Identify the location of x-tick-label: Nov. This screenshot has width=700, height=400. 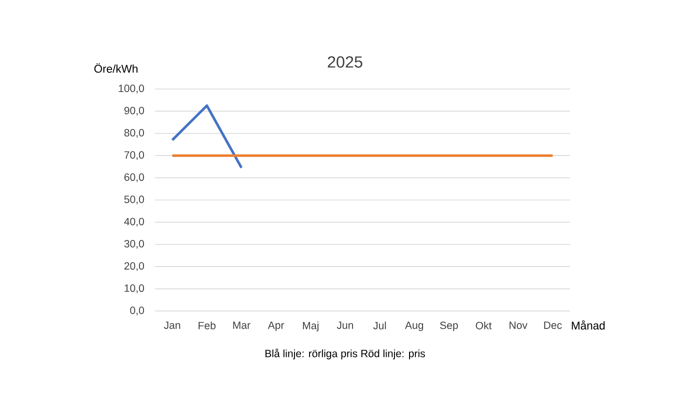
(519, 325).